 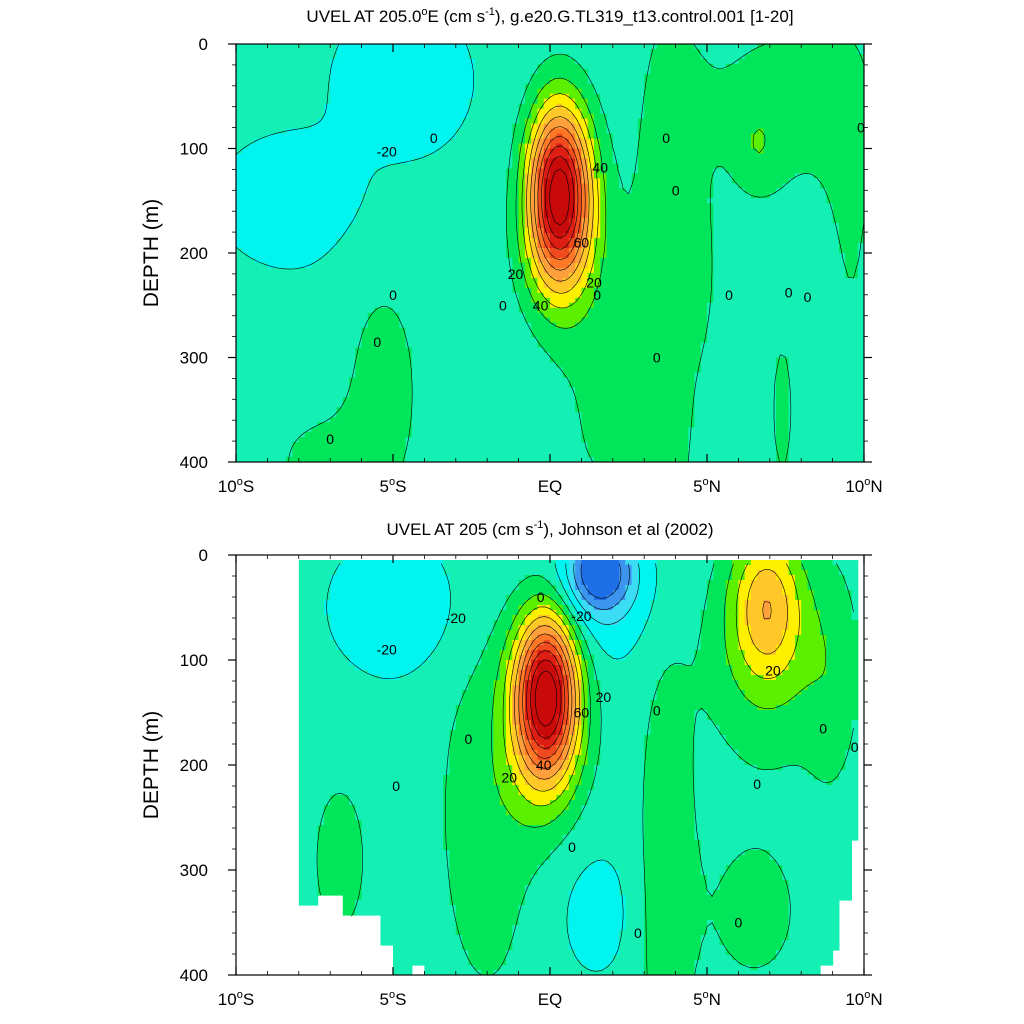 I want to click on x-tick-label: 5oS, so click(x=393, y=486).